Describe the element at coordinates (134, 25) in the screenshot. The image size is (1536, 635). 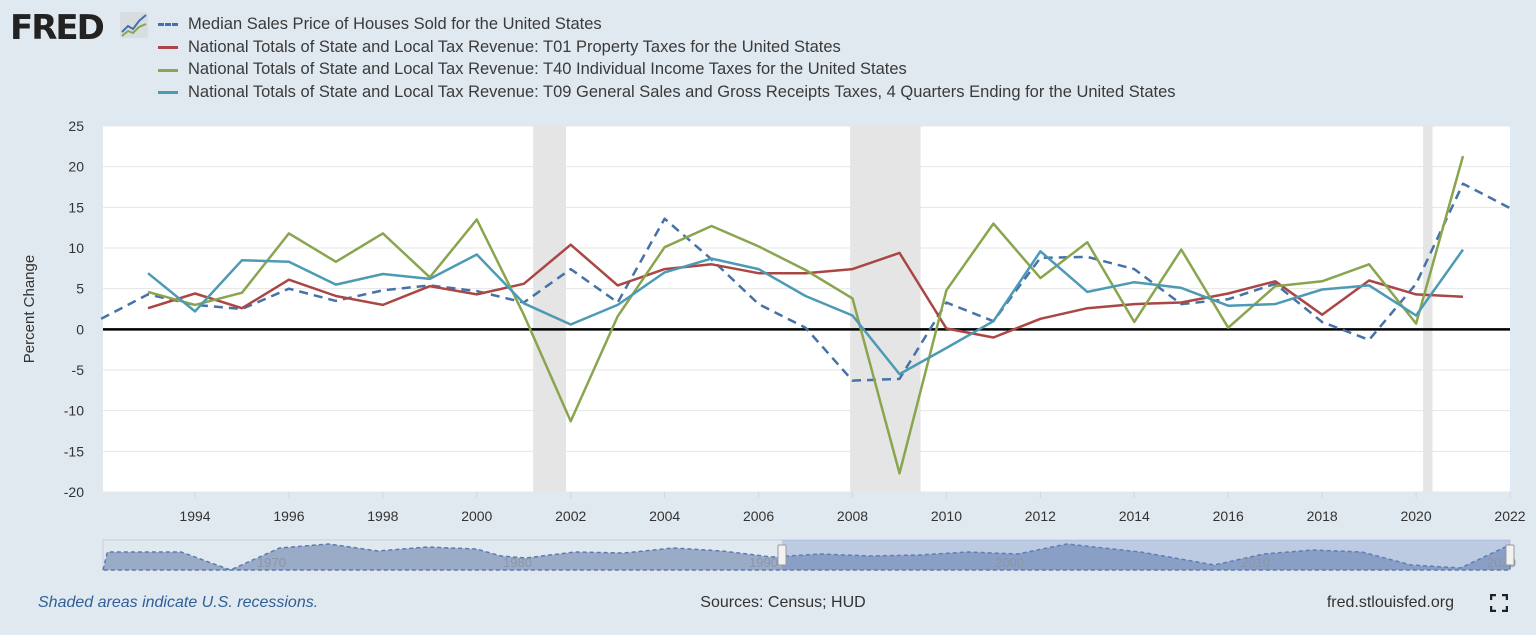
I see `fred-logo-chart-icon` at that location.